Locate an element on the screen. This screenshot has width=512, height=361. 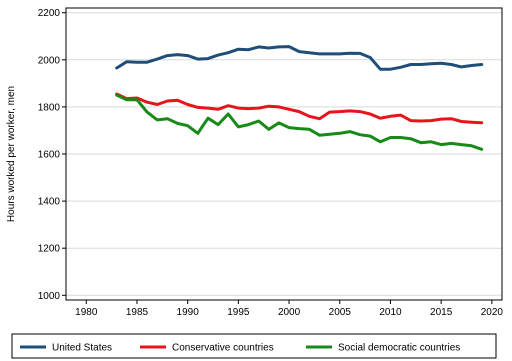
y-tick-label: 1000 is located at coordinates (49, 296).